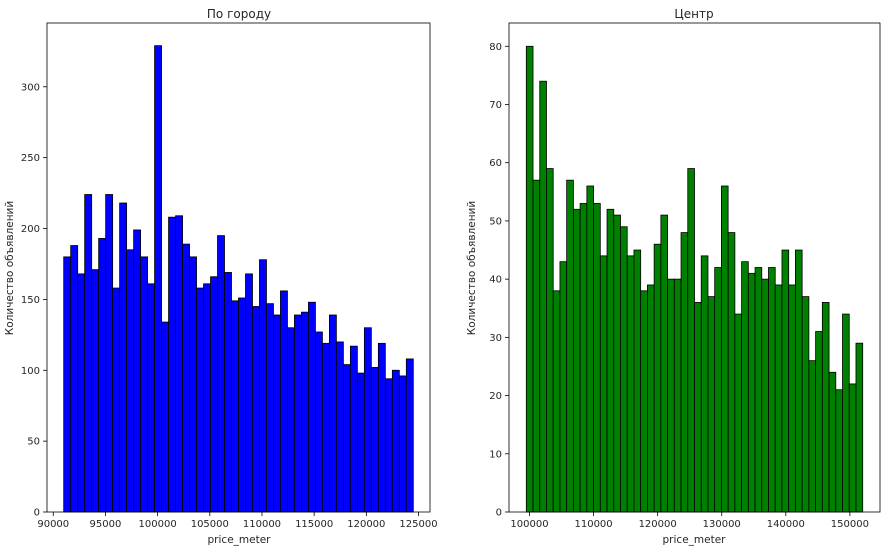 This screenshot has width=891, height=551. What do you see at coordinates (37, 513) in the screenshot?
I see `y-tick-label: 0` at bounding box center [37, 513].